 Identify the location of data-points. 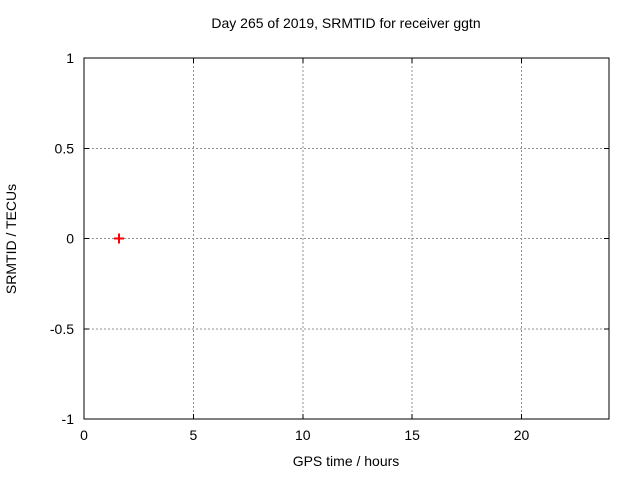
(119, 238).